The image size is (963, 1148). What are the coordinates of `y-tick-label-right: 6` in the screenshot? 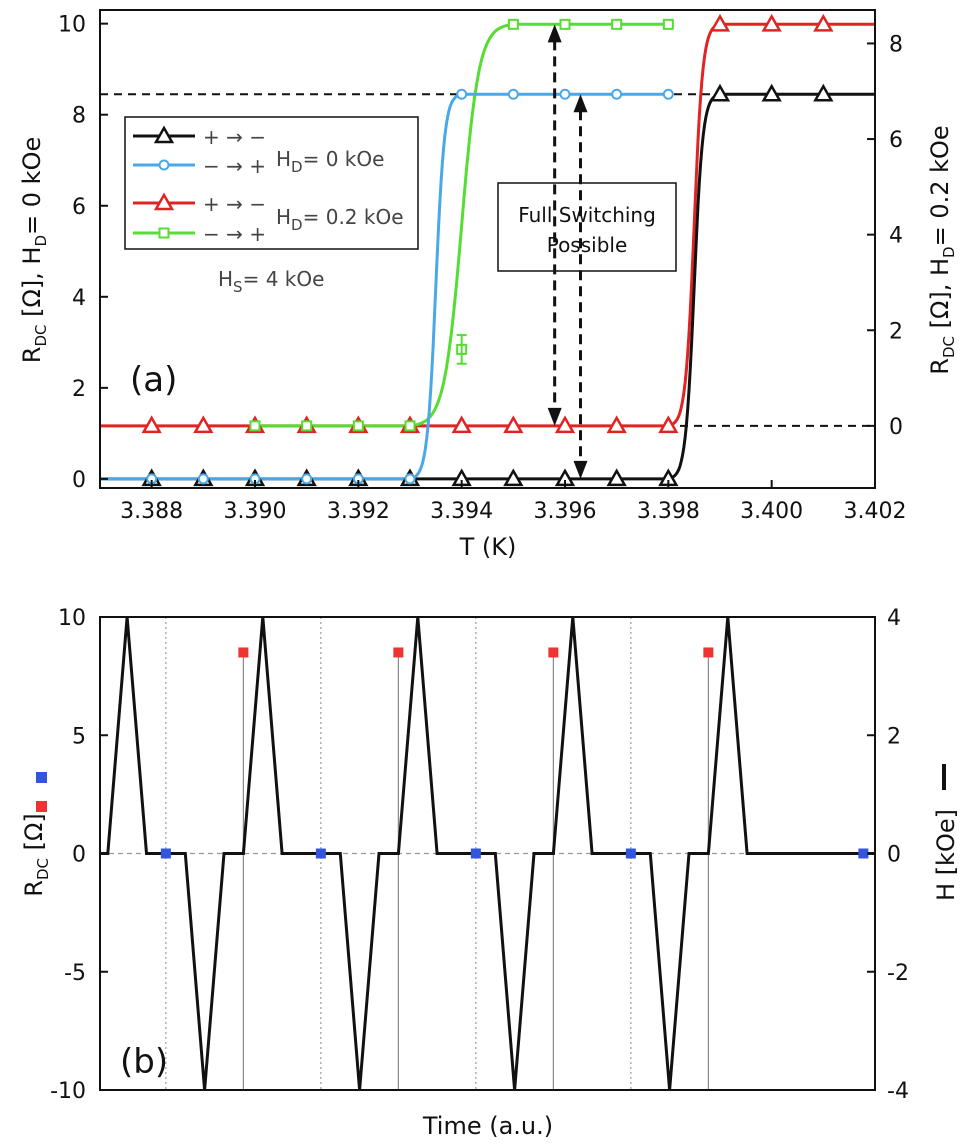 It's located at (896, 140).